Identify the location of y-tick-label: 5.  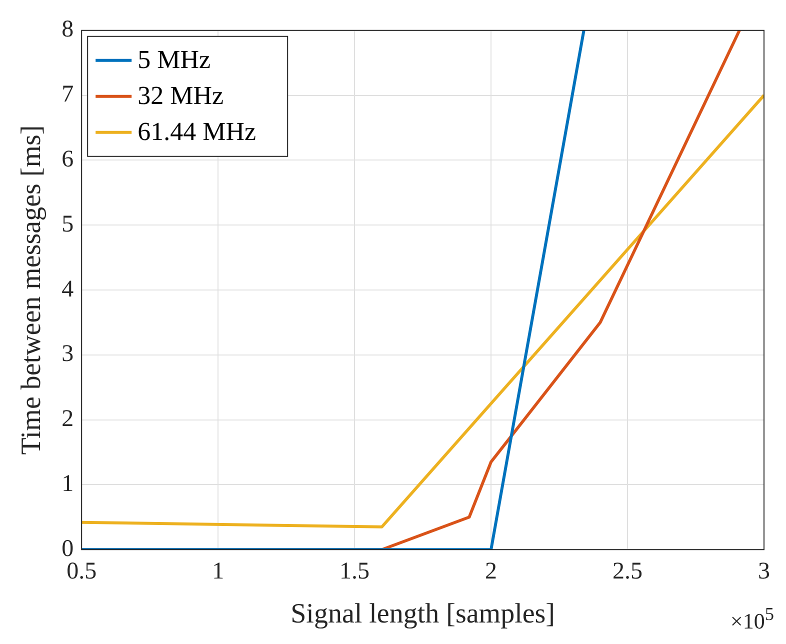
(68, 224).